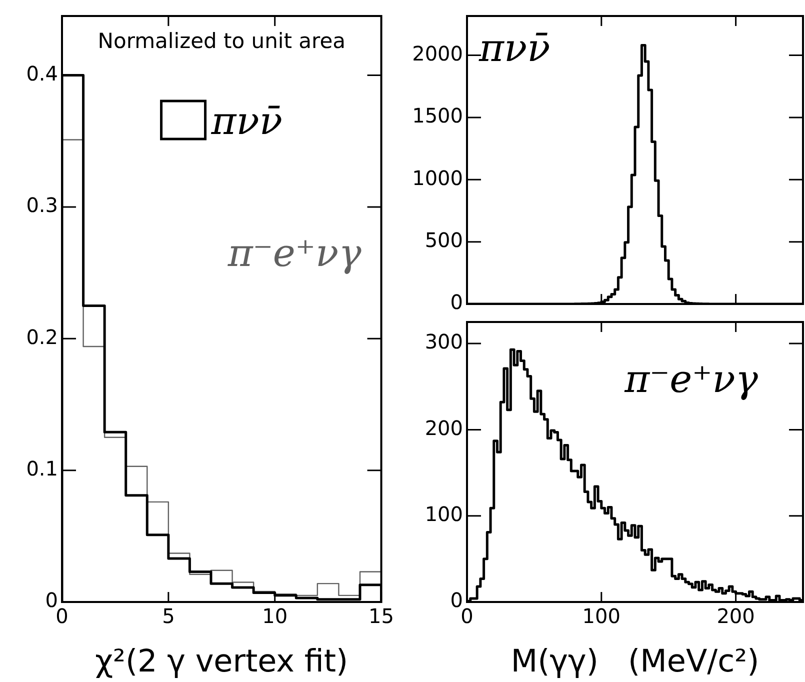  I want to click on x-tick-label: 10, so click(275, 616).